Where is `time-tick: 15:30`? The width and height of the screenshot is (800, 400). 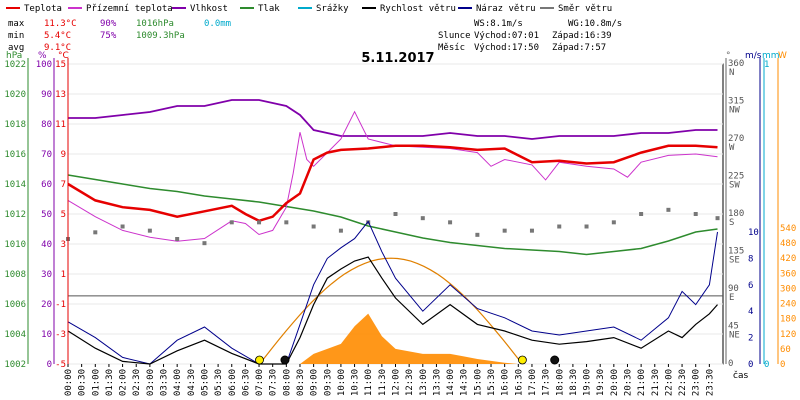 time-tick: 15:30 is located at coordinates (492, 382).